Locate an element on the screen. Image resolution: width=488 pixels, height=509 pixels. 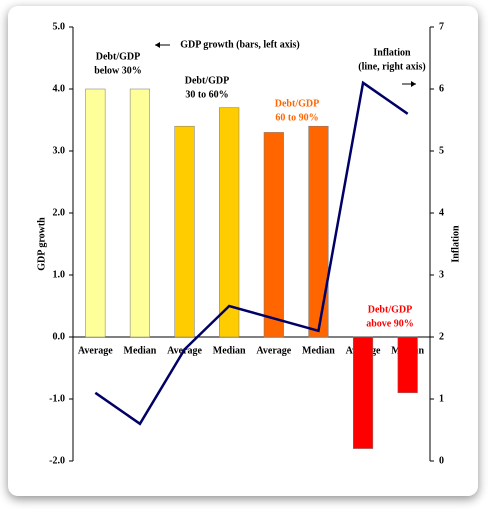
y-axis-label: GDP growth is located at coordinates (41, 244).